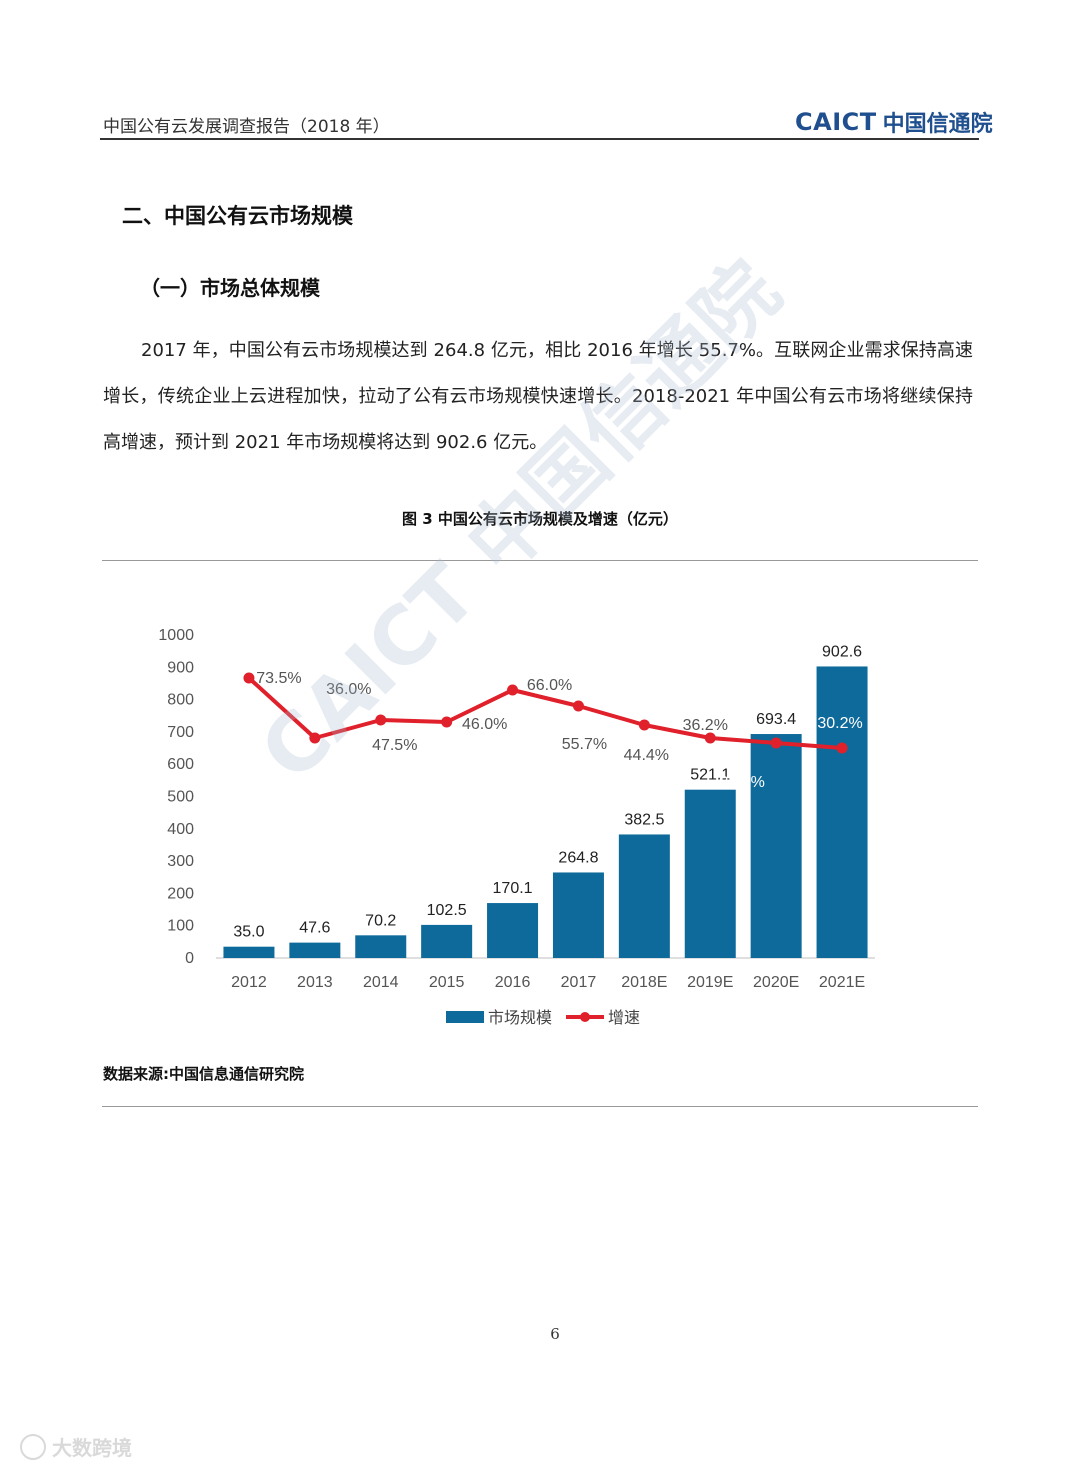 This screenshot has width=1080, height=1466. What do you see at coordinates (176, 635) in the screenshot?
I see `y-tick-label: 1000` at bounding box center [176, 635].